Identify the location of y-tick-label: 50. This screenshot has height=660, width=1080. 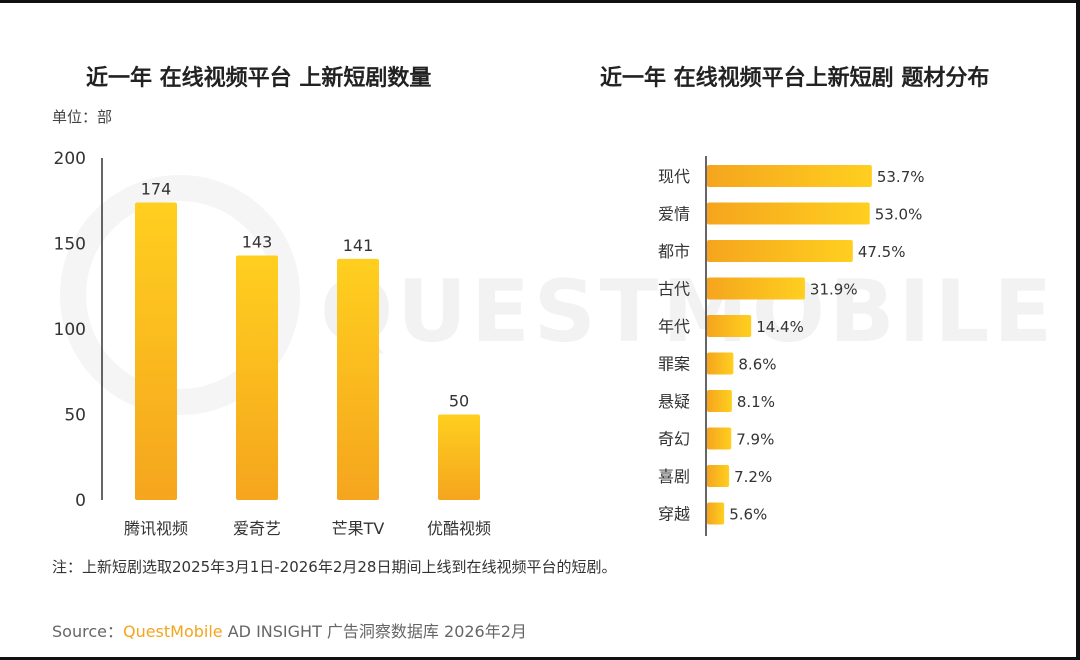
(75, 416).